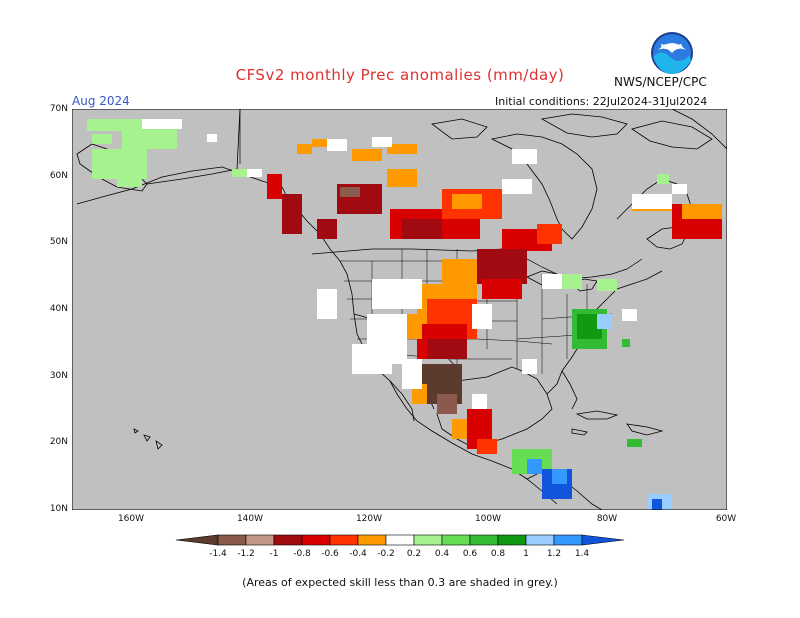 The width and height of the screenshot is (800, 618). I want to click on lat-label: 10N, so click(58, 509).